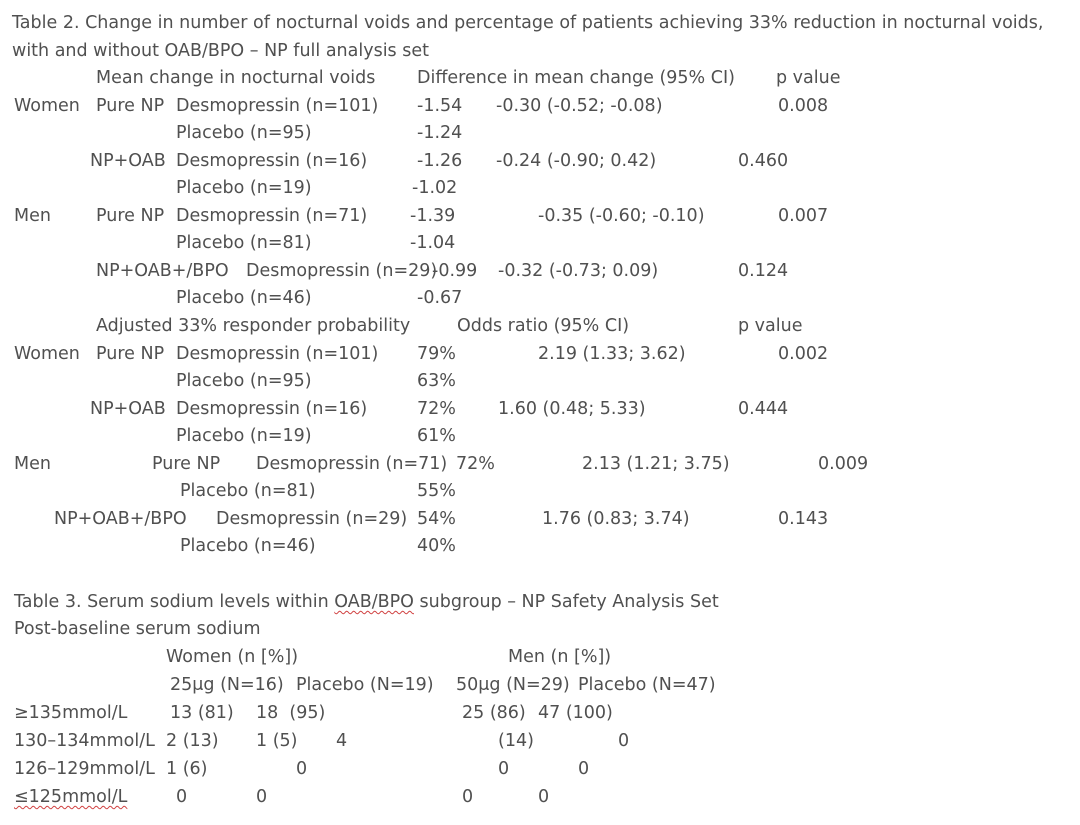 This screenshot has width=1080, height=825. Describe the element at coordinates (616, 519) in the screenshot. I see `row-odds-ratio: 1.76 (0.83; 3.74)` at that location.